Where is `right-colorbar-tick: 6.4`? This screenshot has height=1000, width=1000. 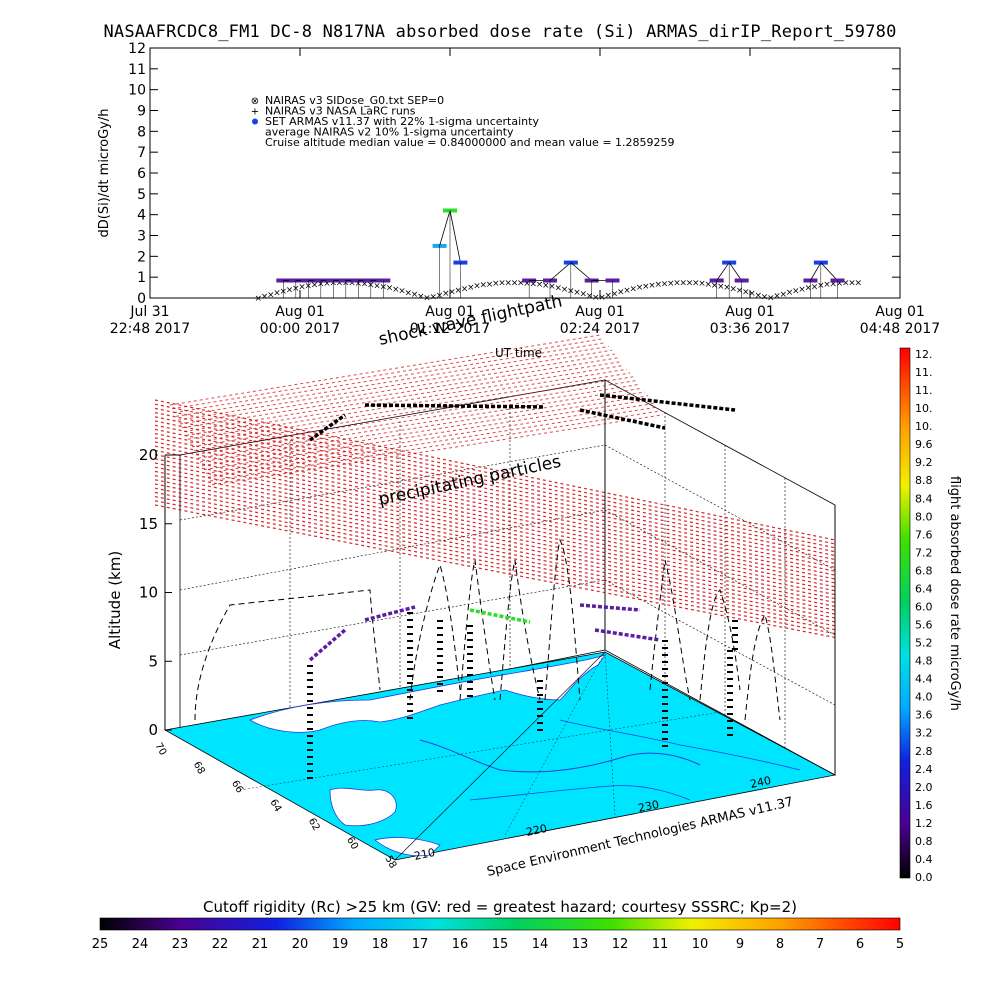
right-colorbar-tick: 6.4 is located at coordinates (924, 588).